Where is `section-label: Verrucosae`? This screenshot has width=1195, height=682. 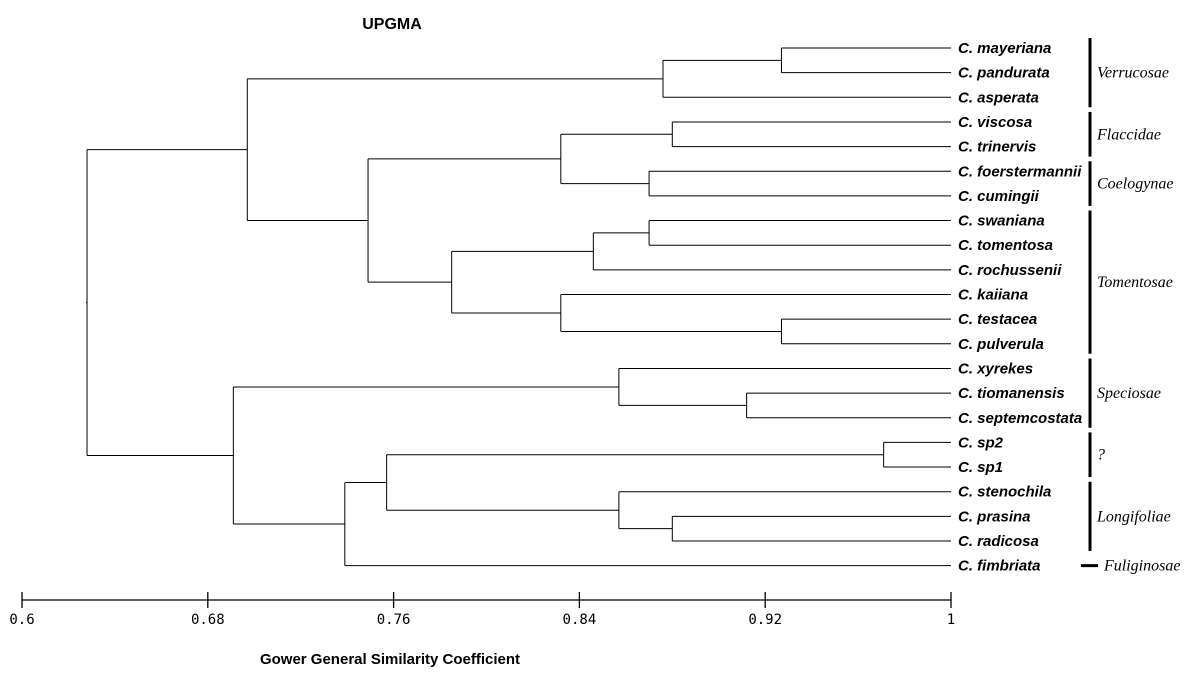 section-label: Verrucosae is located at coordinates (1133, 73).